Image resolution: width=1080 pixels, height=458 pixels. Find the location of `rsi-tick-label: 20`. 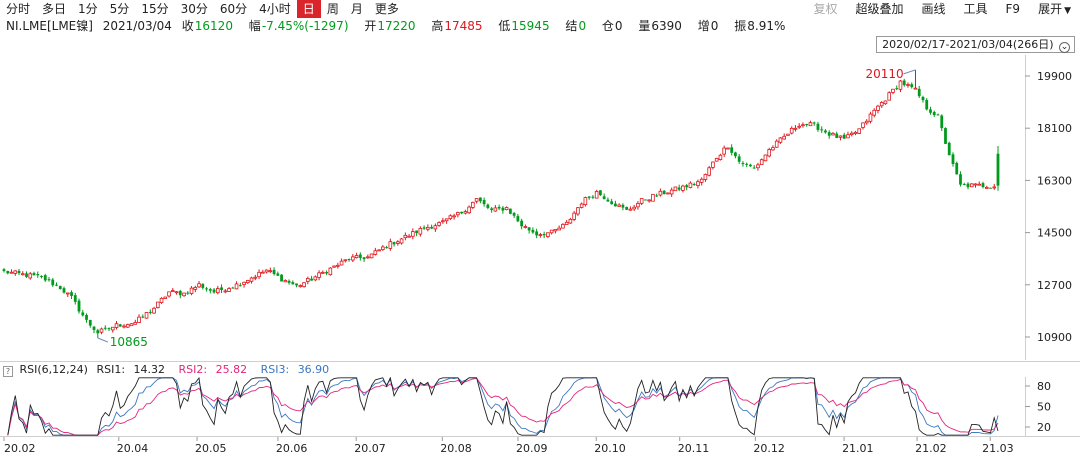

rsi-tick-label: 20 is located at coordinates (1044, 427).